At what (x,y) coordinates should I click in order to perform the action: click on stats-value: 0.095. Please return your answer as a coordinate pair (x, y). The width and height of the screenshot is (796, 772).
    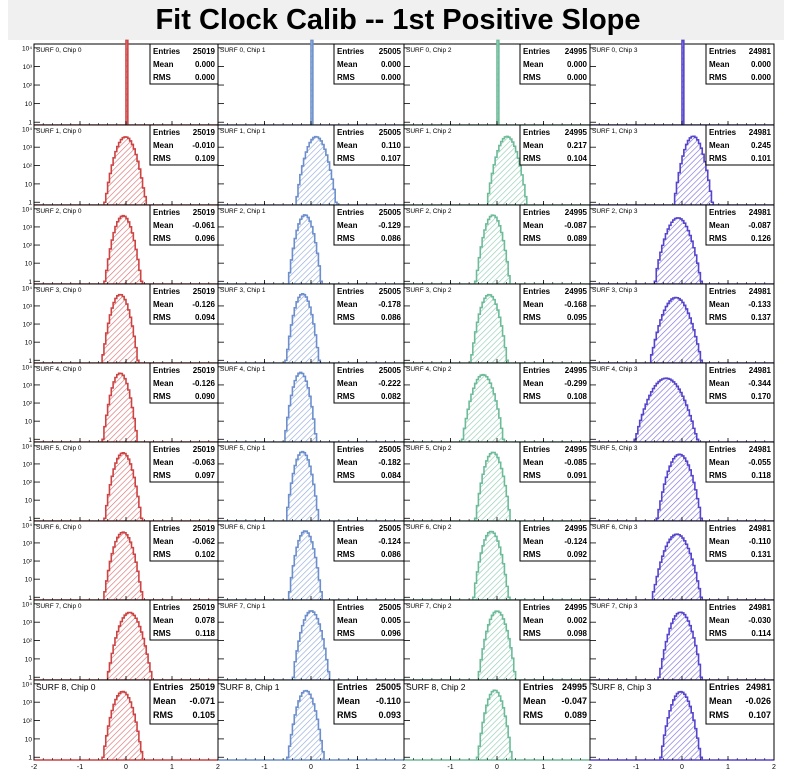
    Looking at the image, I should click on (577, 317).